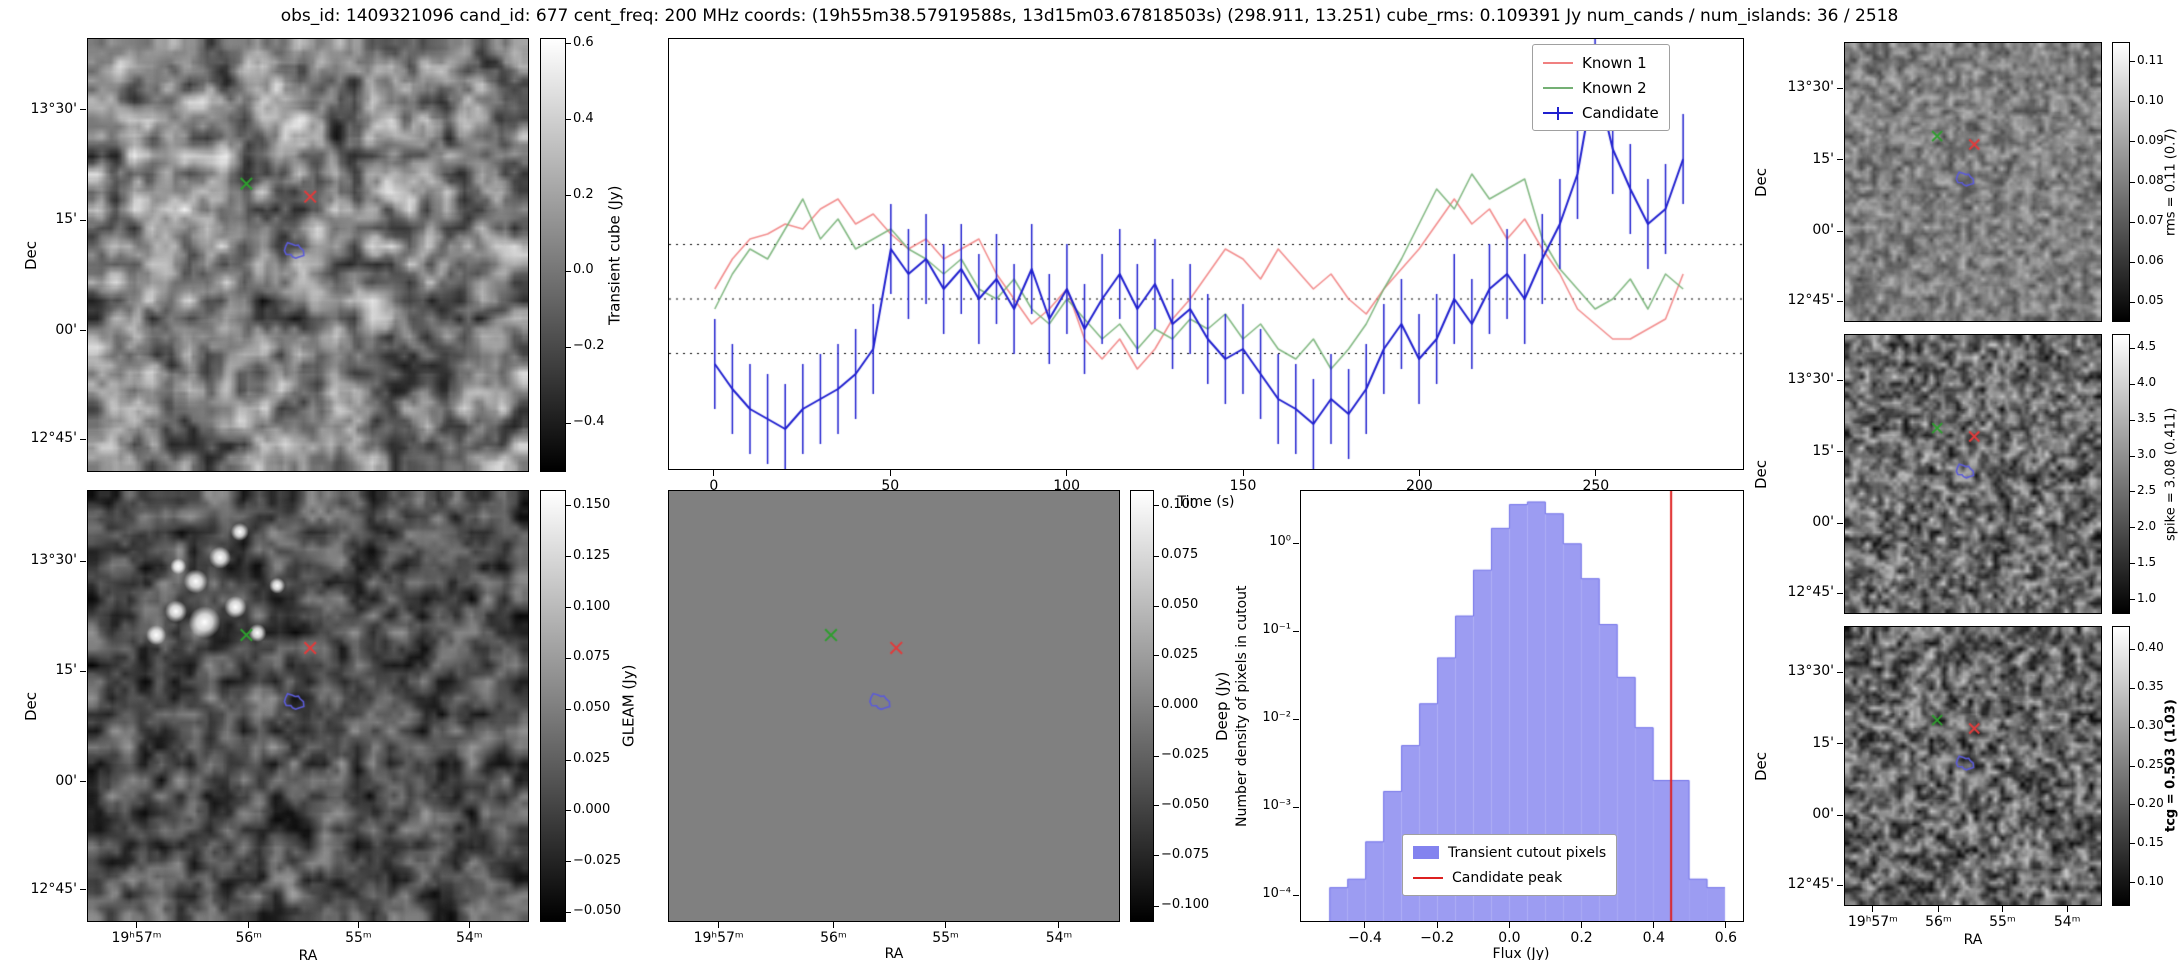 Image resolution: width=2179 pixels, height=960 pixels. Describe the element at coordinates (2150, 764) in the screenshot. I see `colorbar-tick-label: 0.25` at that location.